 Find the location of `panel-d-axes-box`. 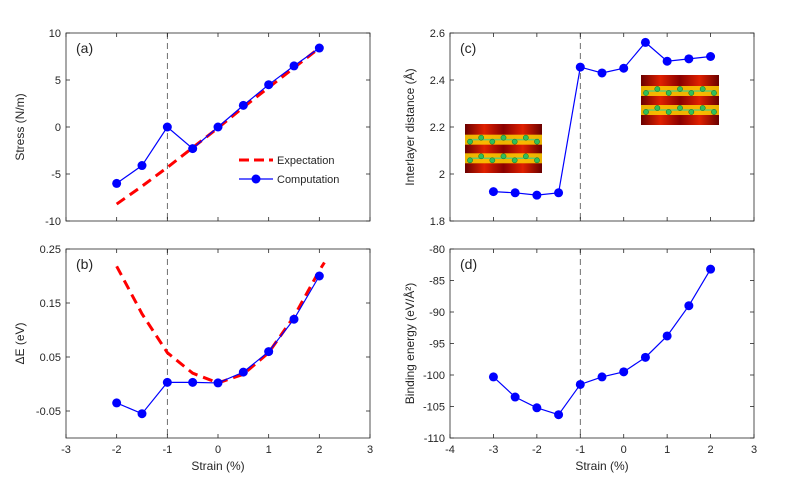

panel-d-axes-box is located at coordinates (602, 343).